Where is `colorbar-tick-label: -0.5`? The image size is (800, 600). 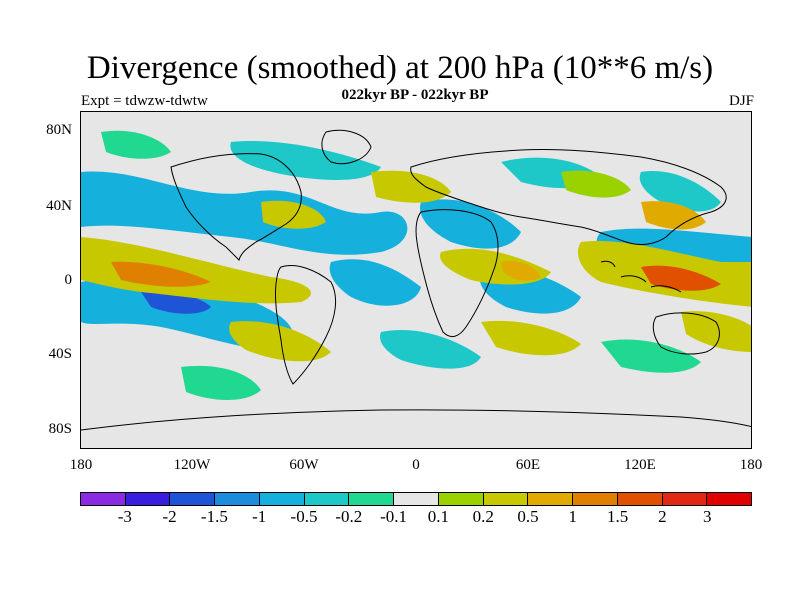 colorbar-tick-label: -0.5 is located at coordinates (304, 516).